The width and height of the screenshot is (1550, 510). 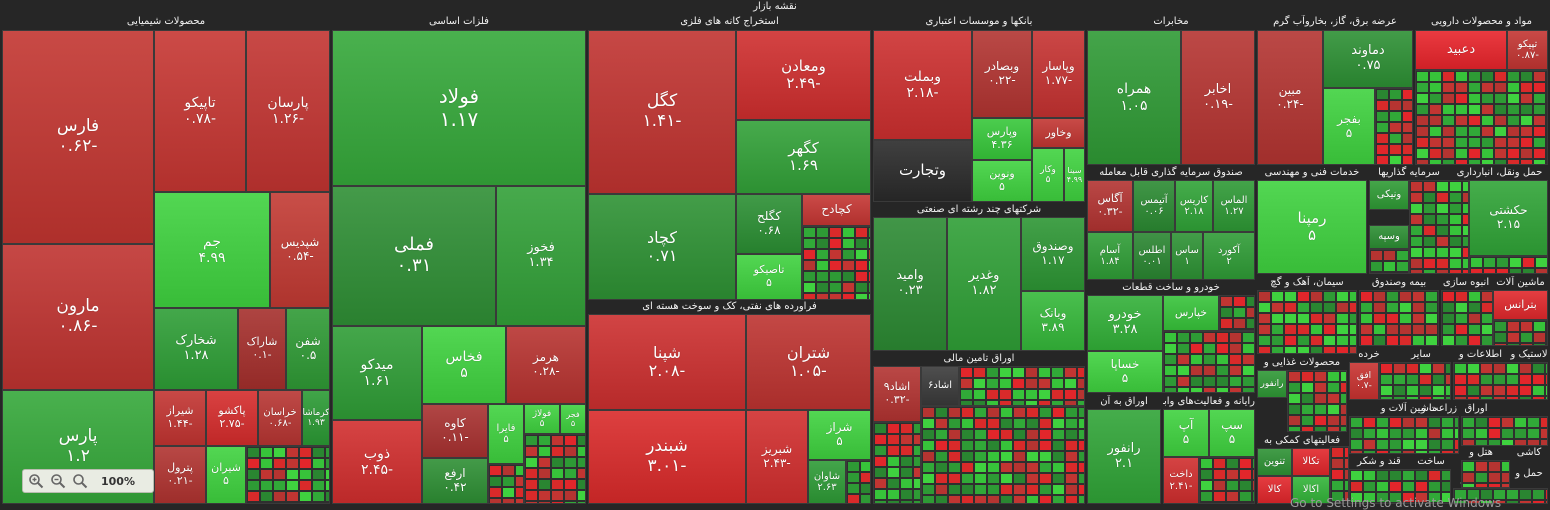 I want to click on stock-tile: کاریس ۲.۱۸, so click(x=1194, y=206).